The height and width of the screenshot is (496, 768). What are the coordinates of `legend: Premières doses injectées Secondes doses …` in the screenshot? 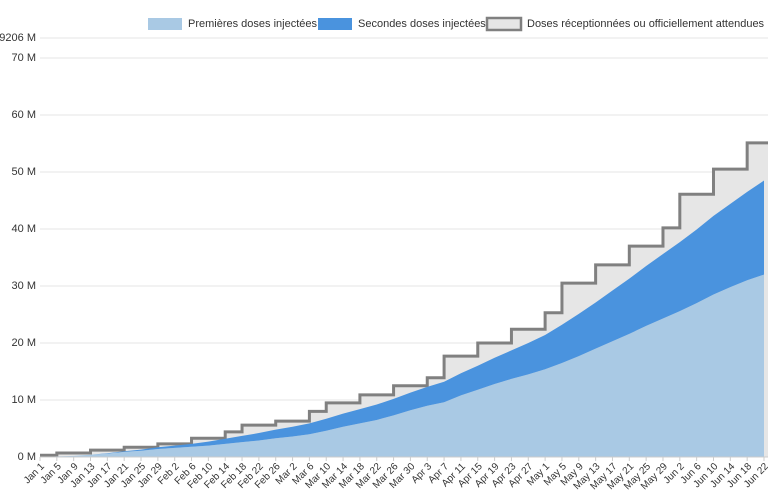 It's located at (456, 24).